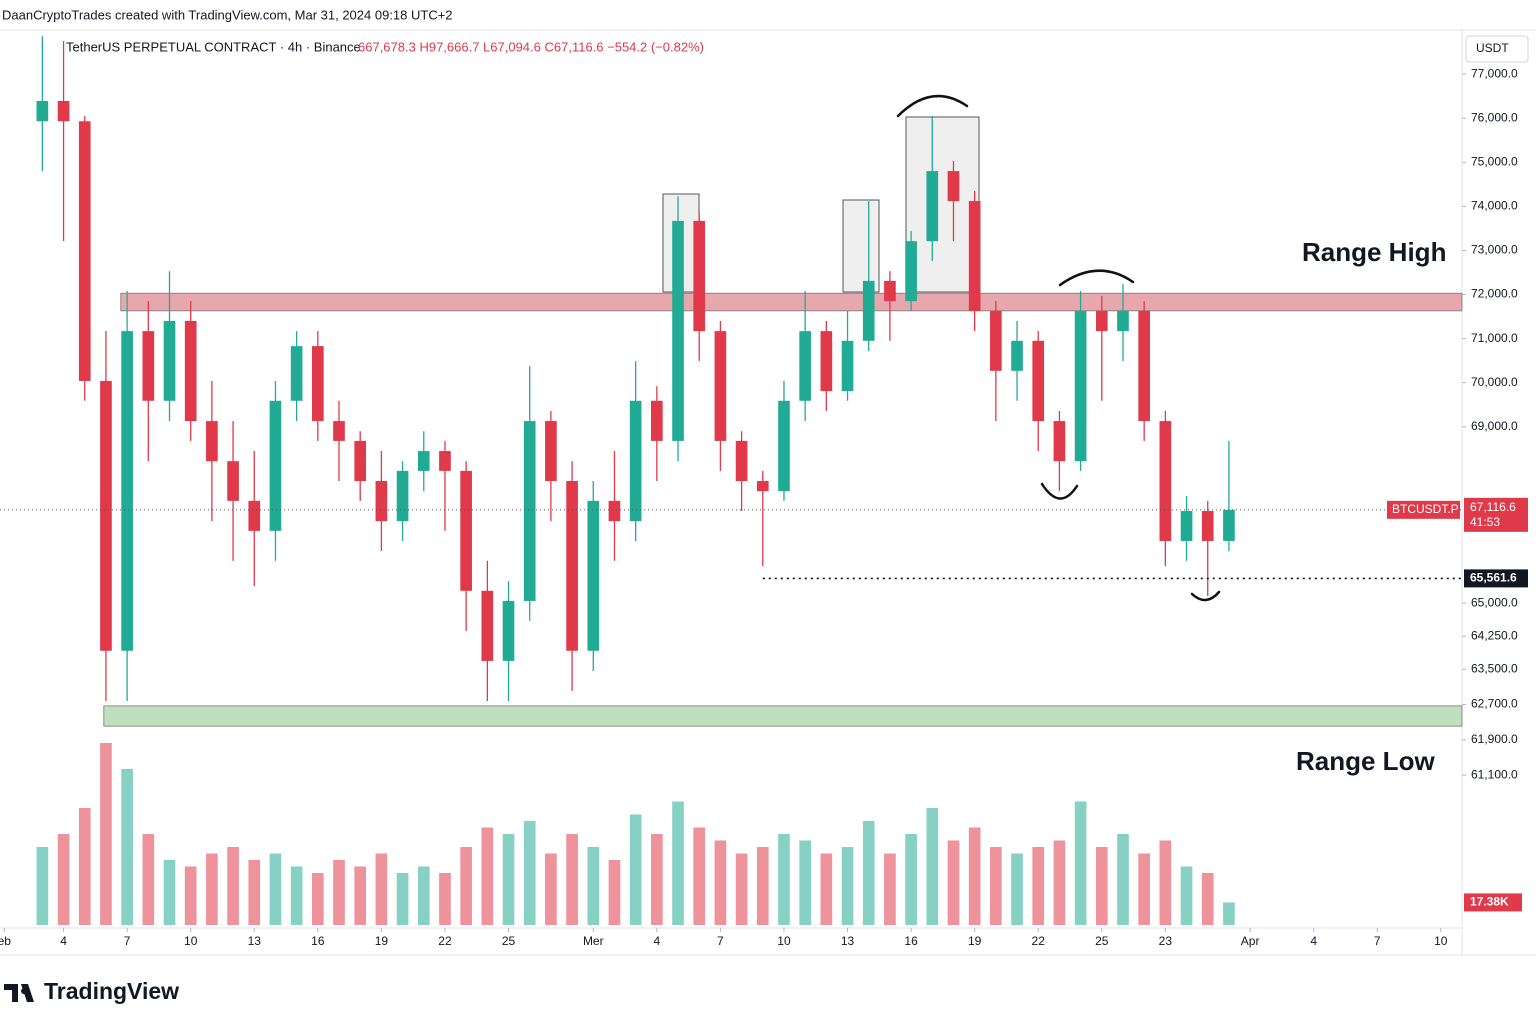 This screenshot has width=1536, height=1024. What do you see at coordinates (1494, 602) in the screenshot?
I see `y-tick-label: 65,000.0` at bounding box center [1494, 602].